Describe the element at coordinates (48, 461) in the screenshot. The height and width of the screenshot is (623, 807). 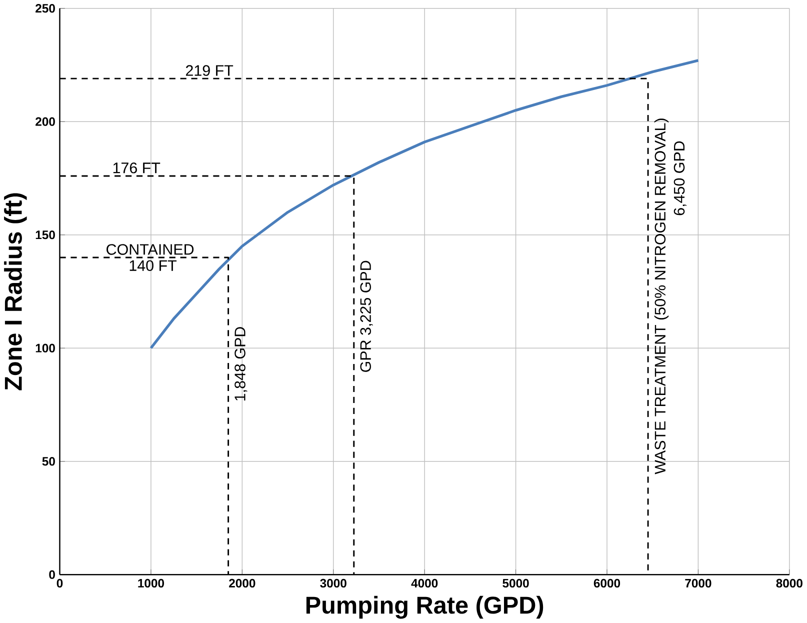
I see `y-tick-label: 50` at that location.